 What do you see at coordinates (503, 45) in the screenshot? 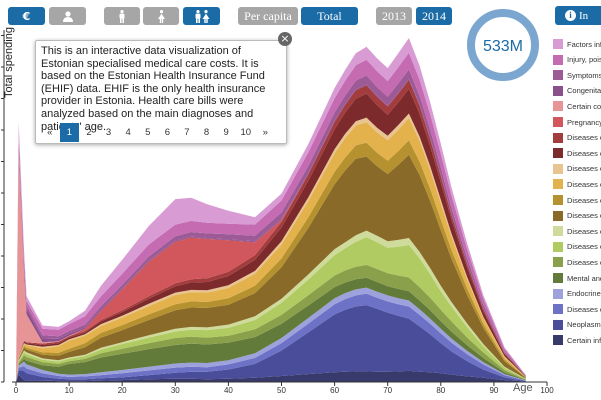
I see `total-badge-ring` at bounding box center [503, 45].